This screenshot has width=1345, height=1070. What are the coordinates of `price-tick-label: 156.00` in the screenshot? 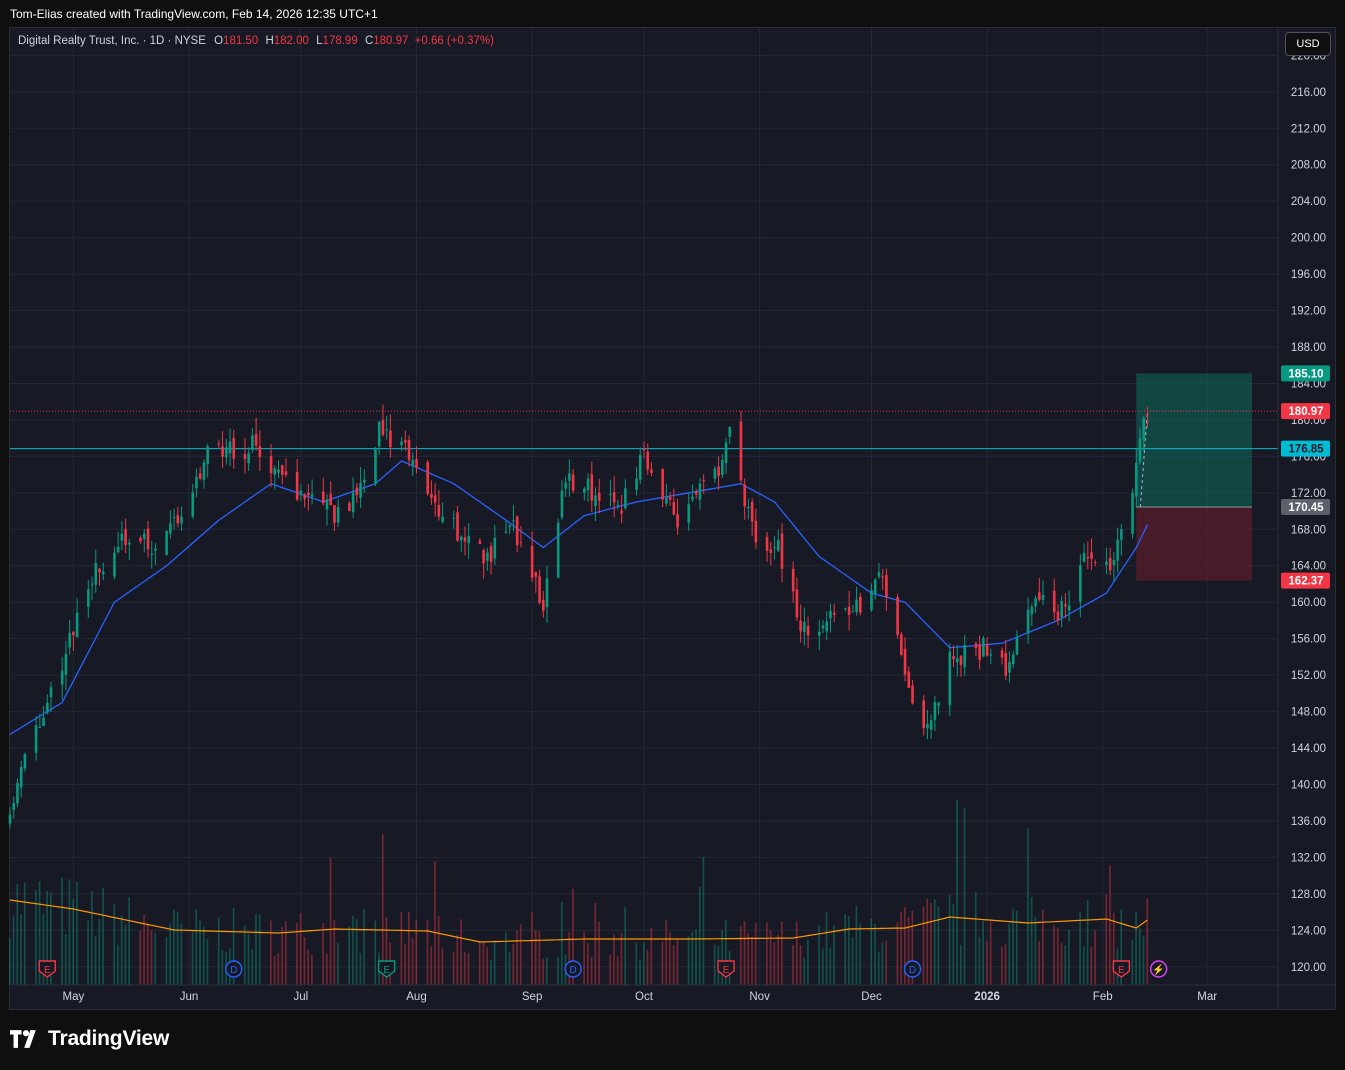 It's located at (1308, 640).